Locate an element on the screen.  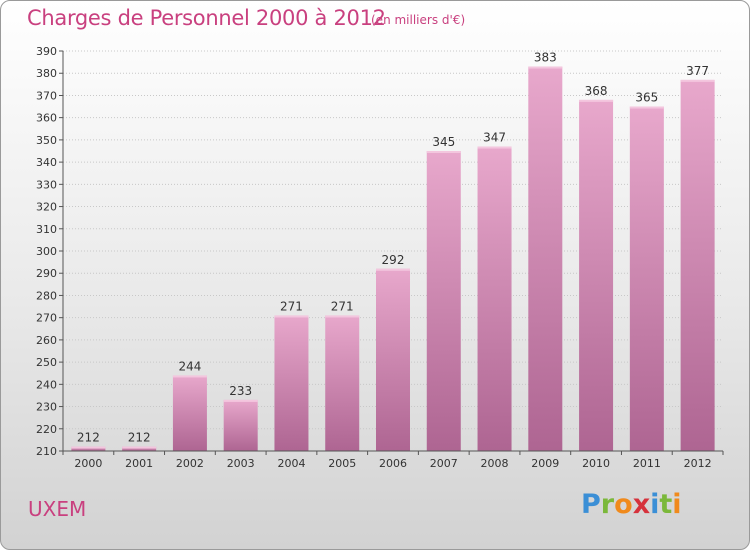
y-tick-label: 390 is located at coordinates (46, 51).